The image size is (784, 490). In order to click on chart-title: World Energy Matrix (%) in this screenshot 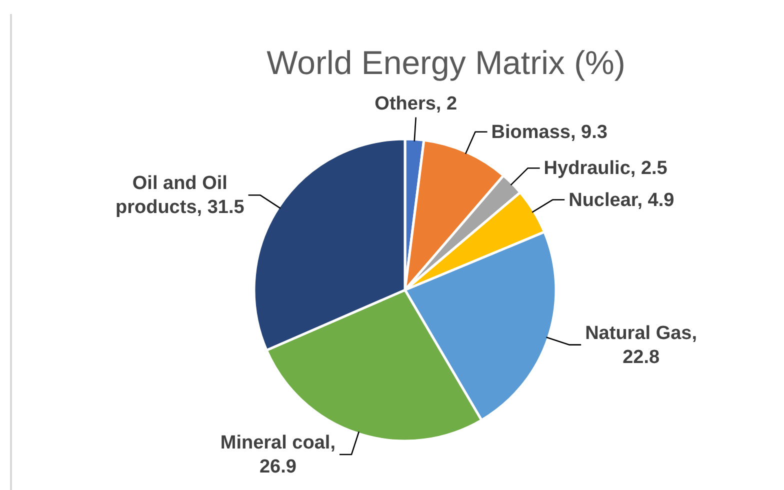, I will do `click(446, 62)`.